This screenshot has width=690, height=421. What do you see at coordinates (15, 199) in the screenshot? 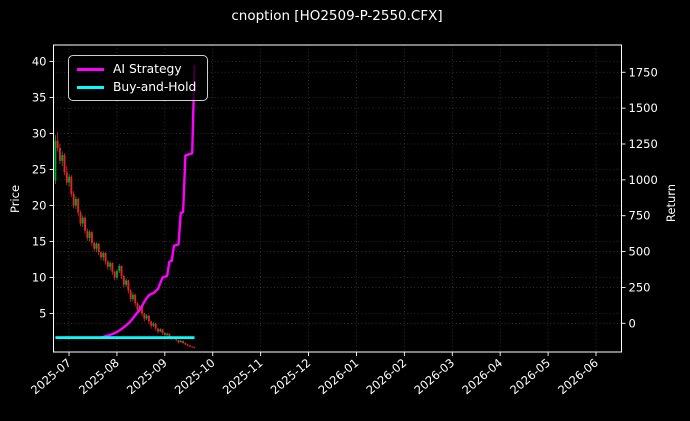
I see `left-axis-label: Price` at bounding box center [15, 199].